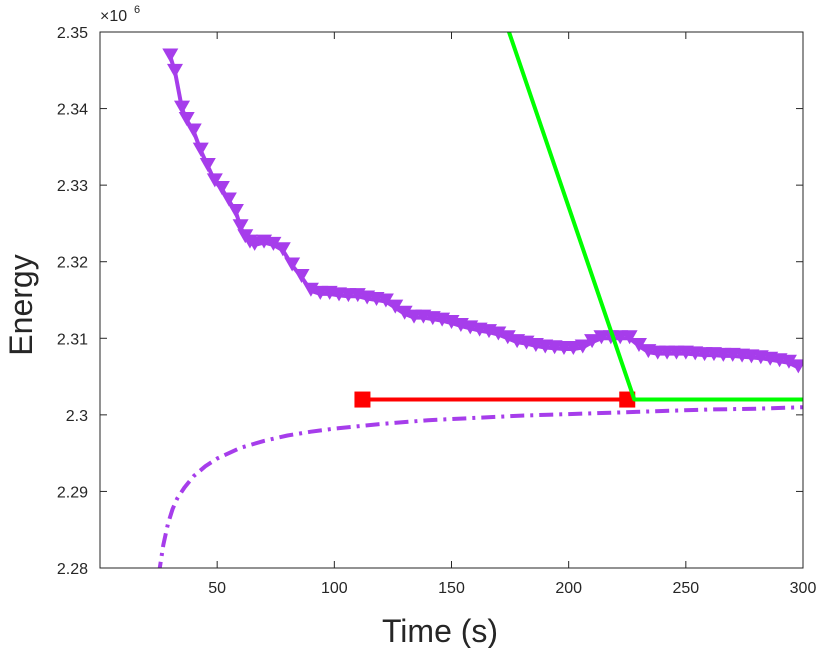 Image resolution: width=822 pixels, height=648 pixels. Describe the element at coordinates (803, 588) in the screenshot. I see `x-tick-label-5: 300` at that location.